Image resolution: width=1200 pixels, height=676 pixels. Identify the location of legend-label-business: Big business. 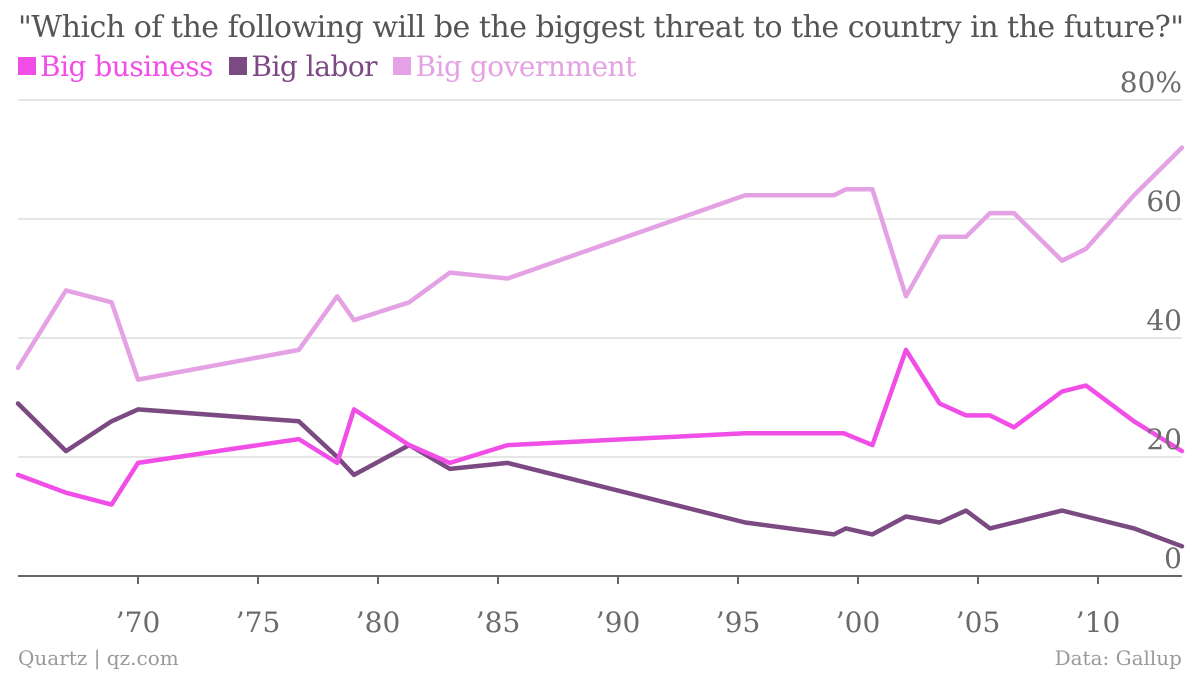
(126, 66).